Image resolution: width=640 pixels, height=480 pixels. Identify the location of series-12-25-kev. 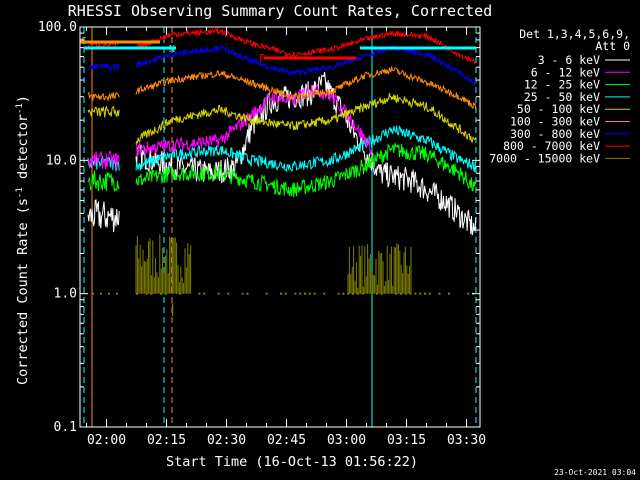
(282, 170).